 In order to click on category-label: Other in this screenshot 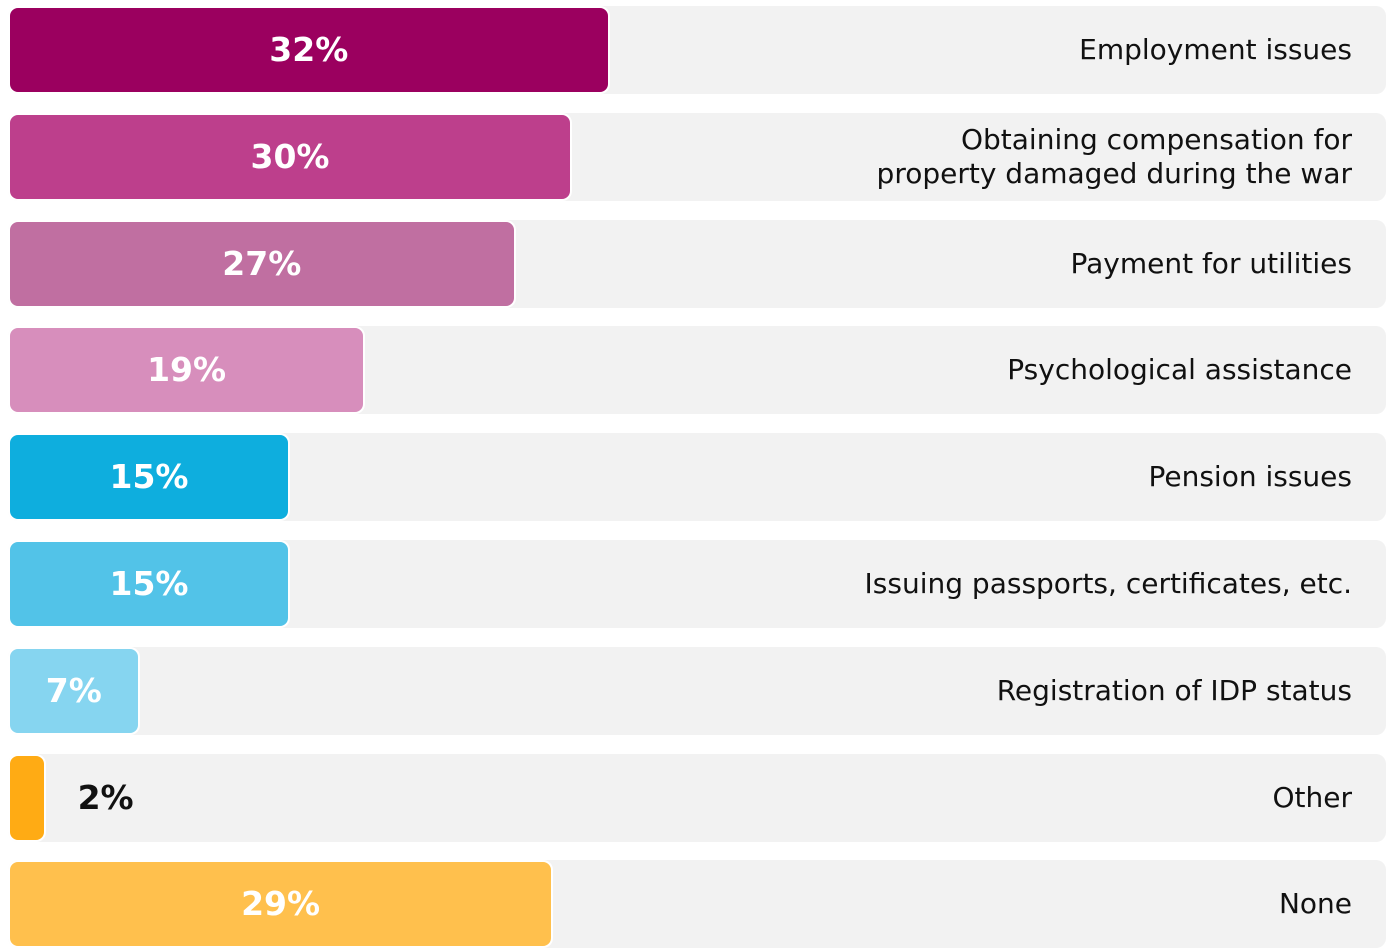, I will do `click(1312, 797)`.